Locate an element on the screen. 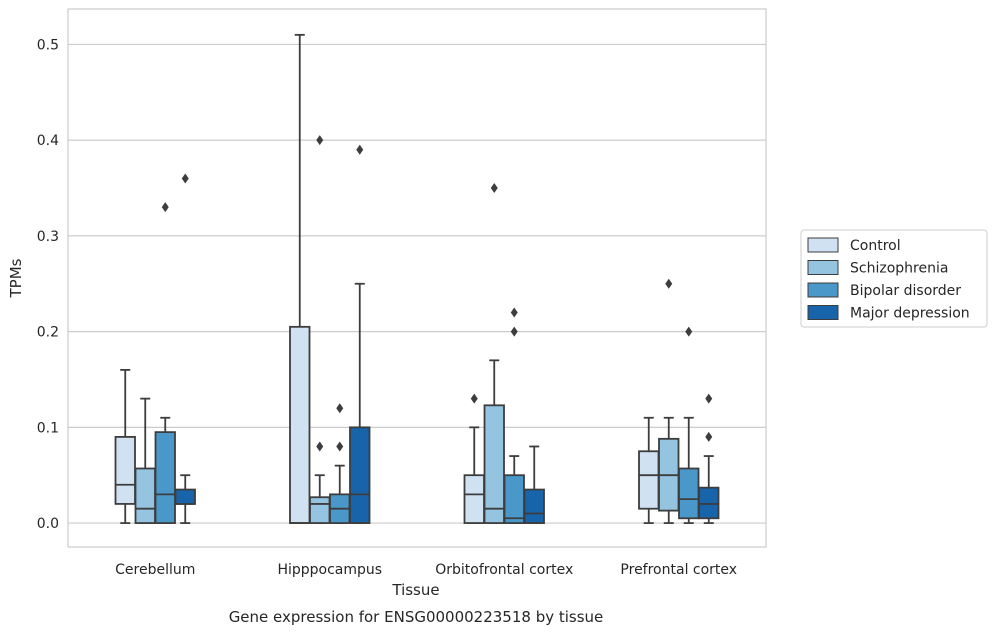 This screenshot has height=634, width=997. y-tick-label: 0.5 is located at coordinates (48, 45).